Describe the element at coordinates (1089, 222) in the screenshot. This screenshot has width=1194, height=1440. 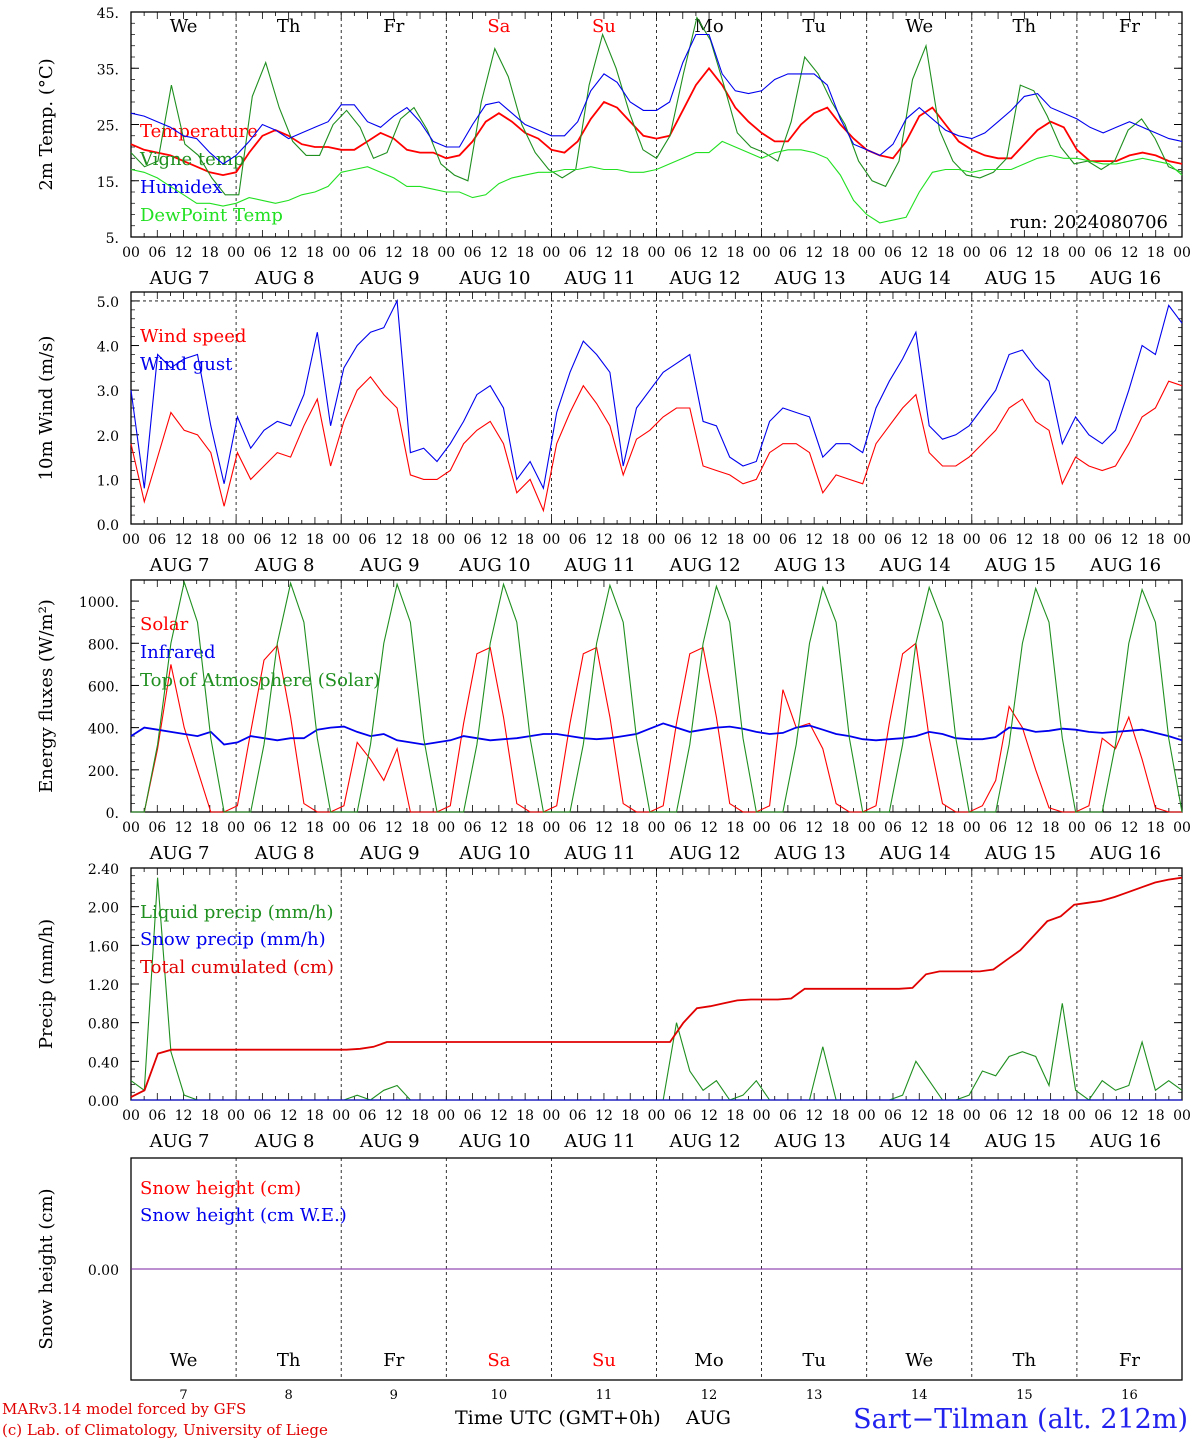
I see `run-label: run: 2024080706` at that location.